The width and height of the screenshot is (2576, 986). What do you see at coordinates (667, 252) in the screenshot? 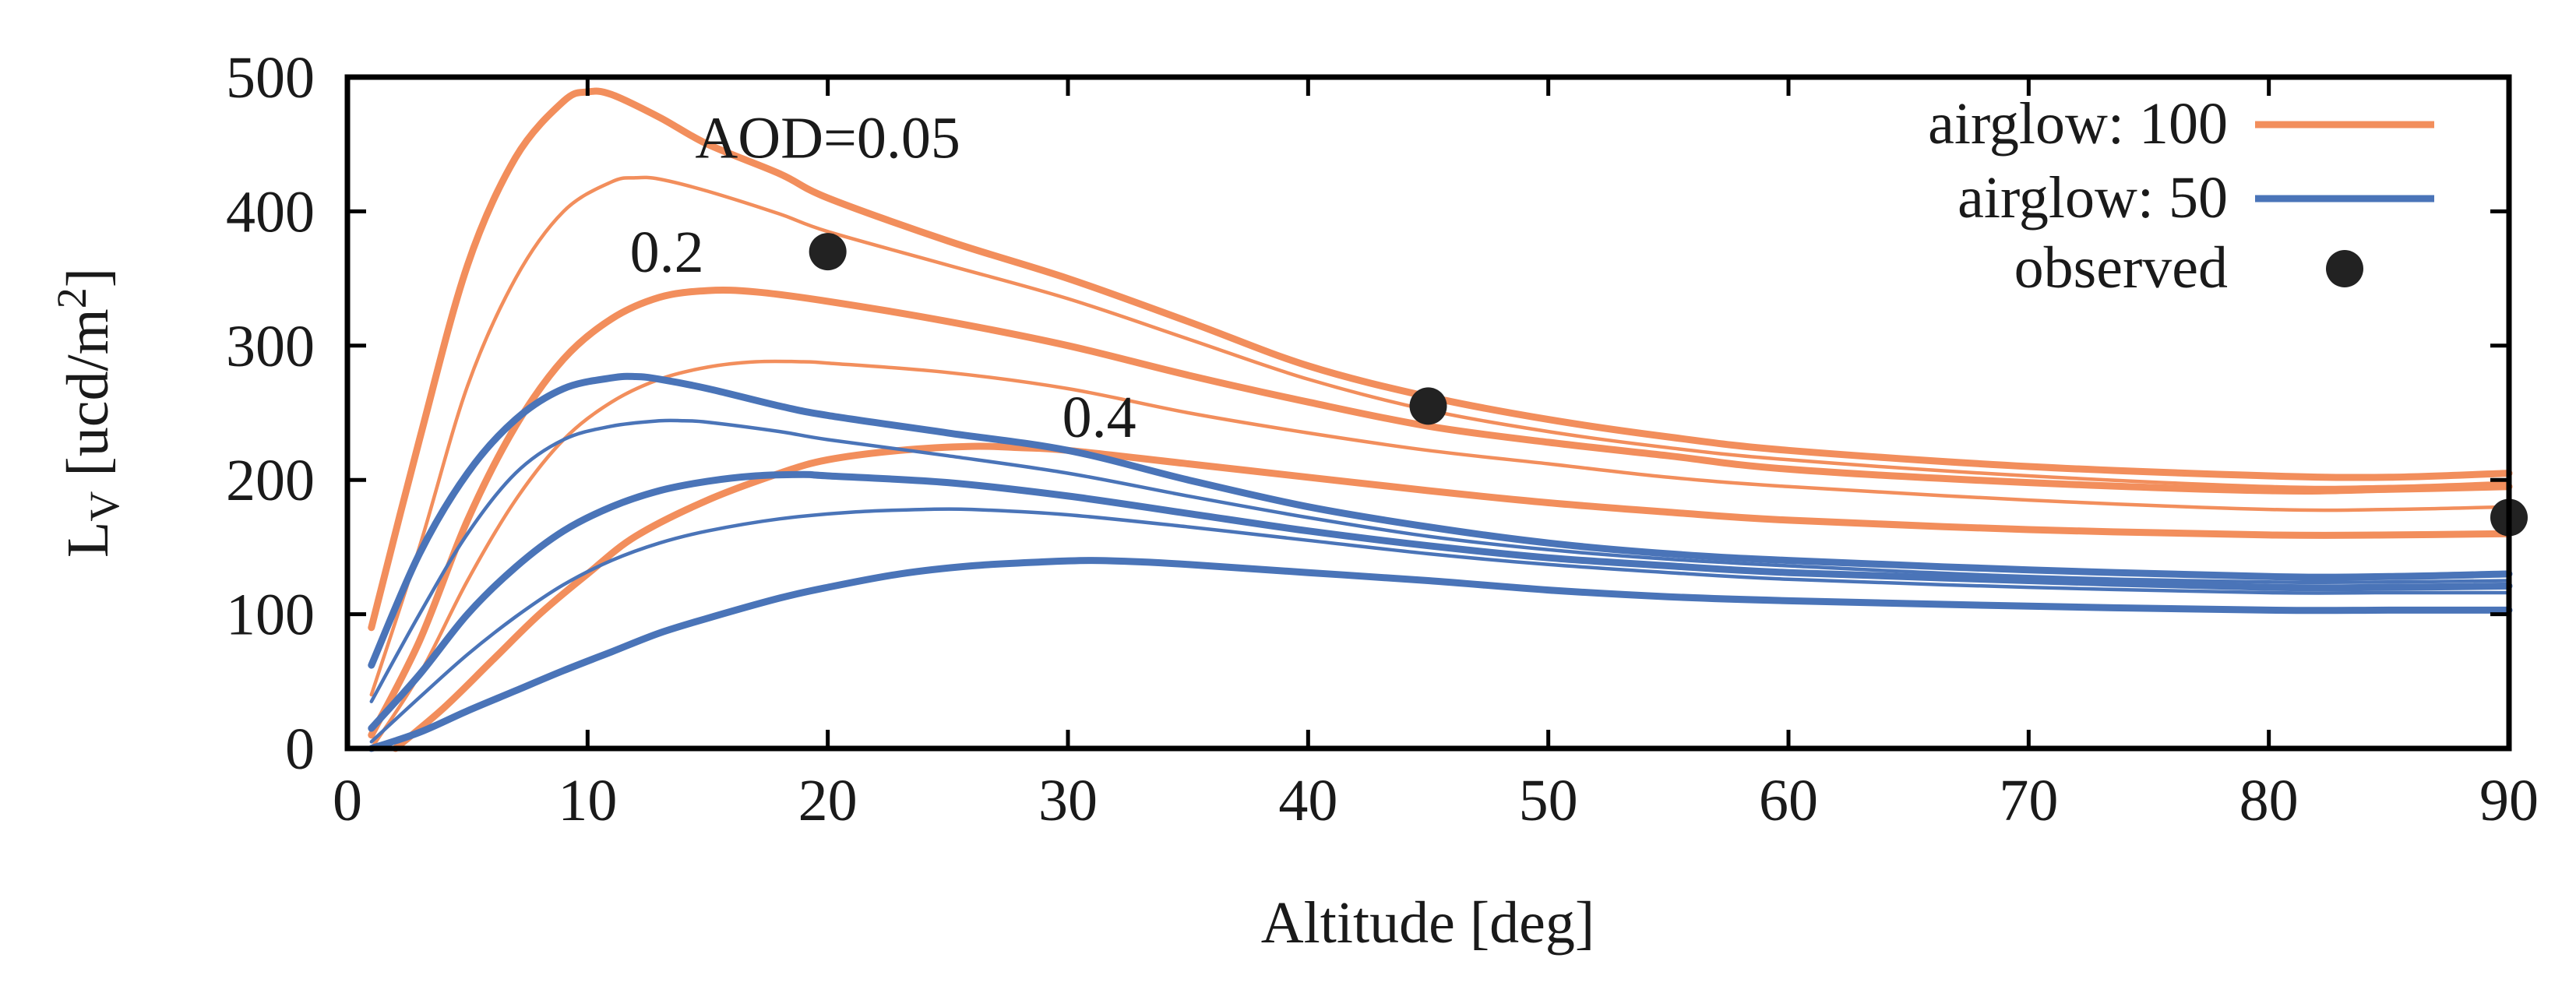
I see `aod-annotation: 0.2` at bounding box center [667, 252].